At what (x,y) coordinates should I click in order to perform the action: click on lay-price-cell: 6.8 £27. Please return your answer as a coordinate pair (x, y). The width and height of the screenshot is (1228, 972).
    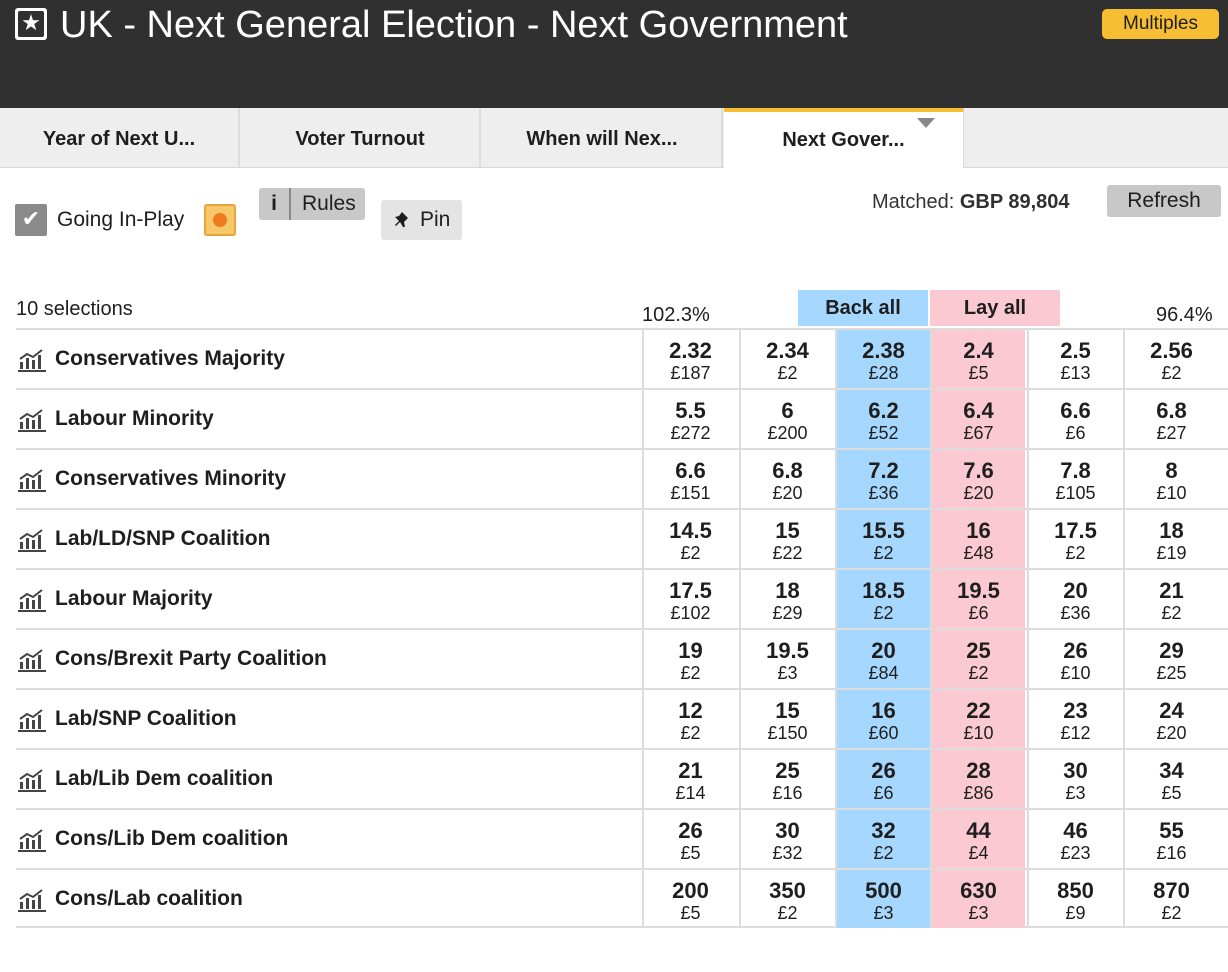
    Looking at the image, I should click on (1170, 419).